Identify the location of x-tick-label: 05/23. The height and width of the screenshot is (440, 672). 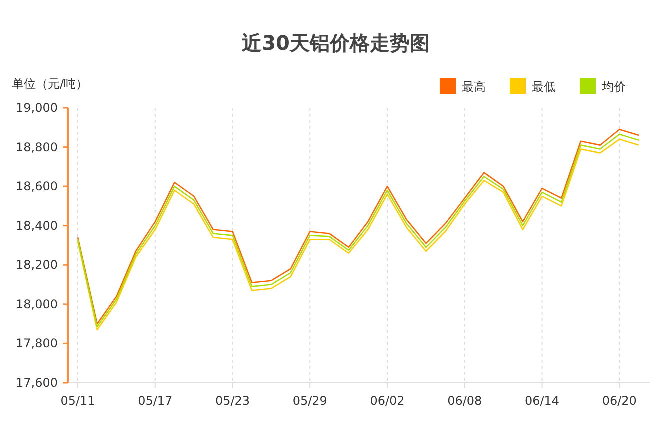
(232, 401).